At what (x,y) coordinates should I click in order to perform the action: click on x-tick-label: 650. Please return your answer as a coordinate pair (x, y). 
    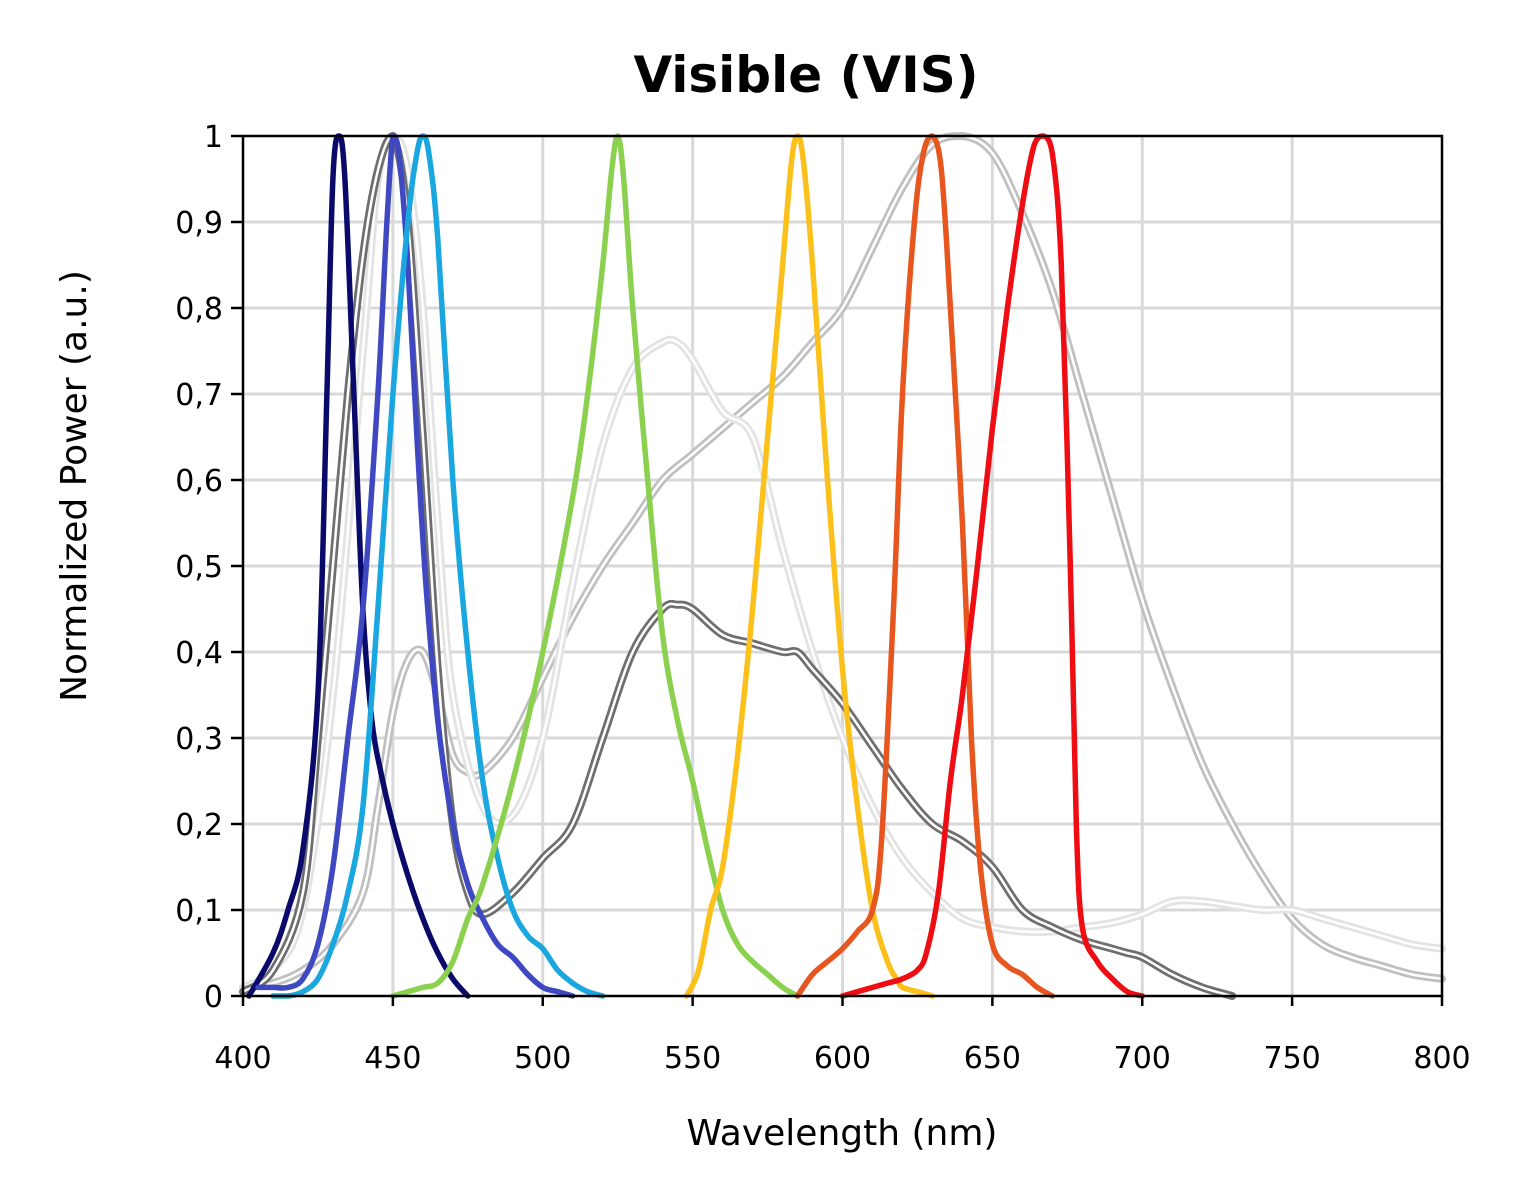
    Looking at the image, I should click on (992, 1058).